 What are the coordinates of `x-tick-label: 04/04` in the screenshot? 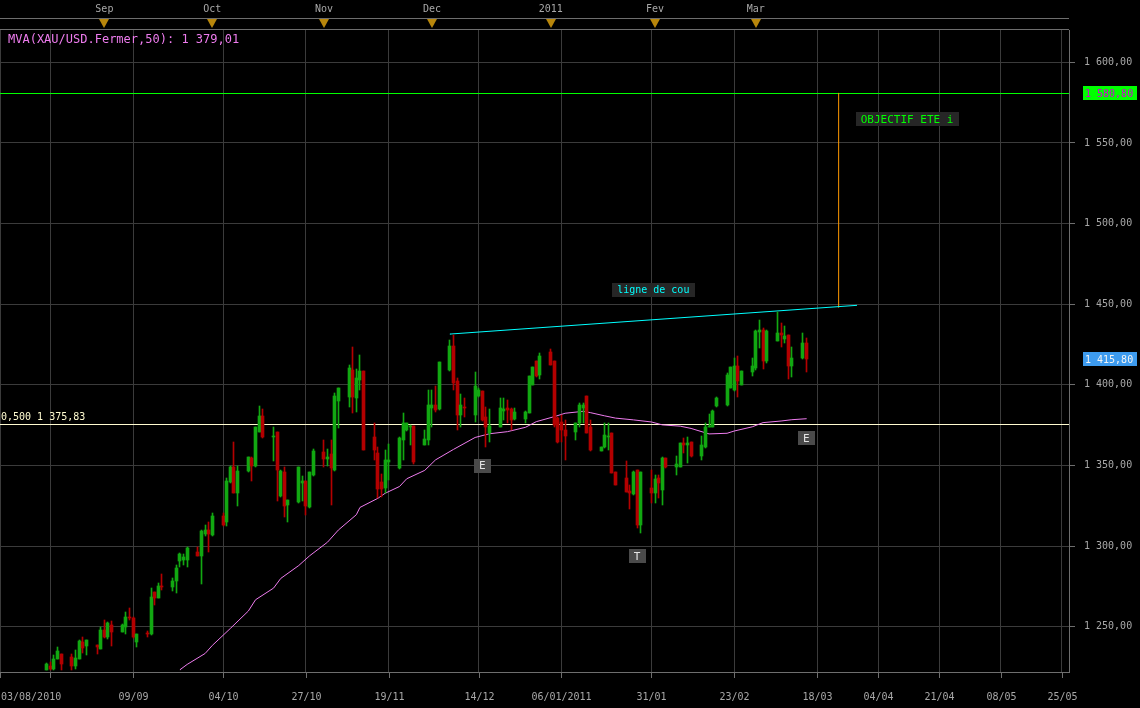 It's located at (878, 696).